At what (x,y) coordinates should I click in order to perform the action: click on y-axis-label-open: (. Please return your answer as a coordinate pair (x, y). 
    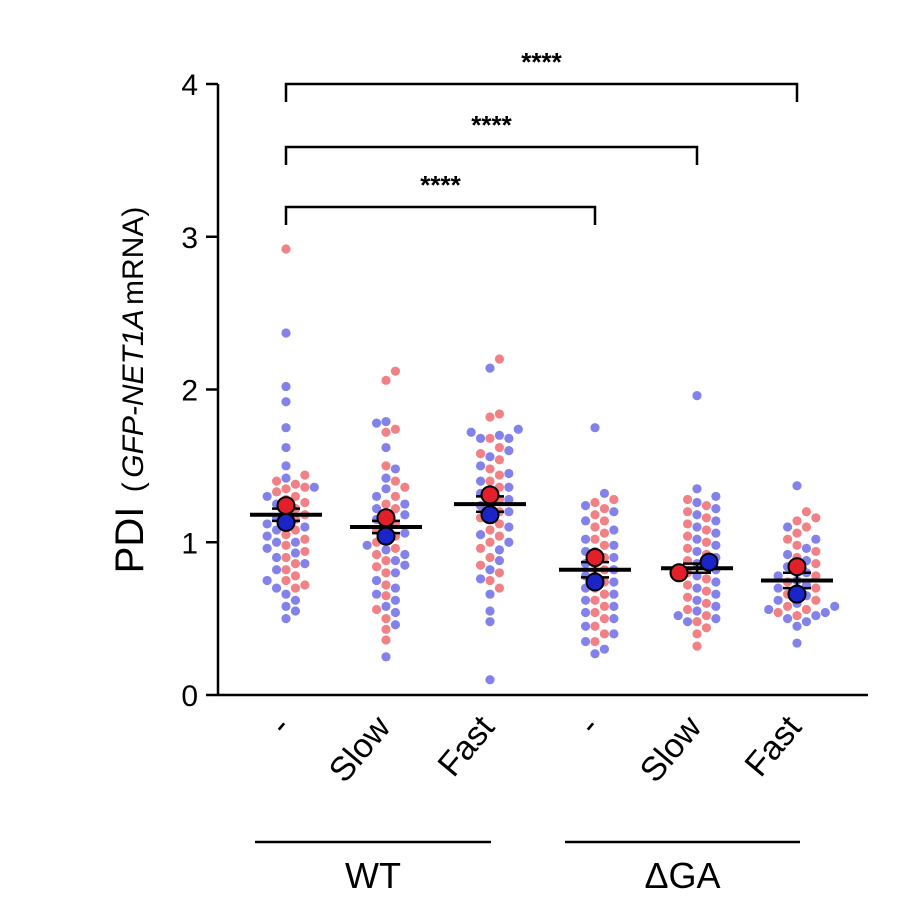
    Looking at the image, I should click on (133, 487).